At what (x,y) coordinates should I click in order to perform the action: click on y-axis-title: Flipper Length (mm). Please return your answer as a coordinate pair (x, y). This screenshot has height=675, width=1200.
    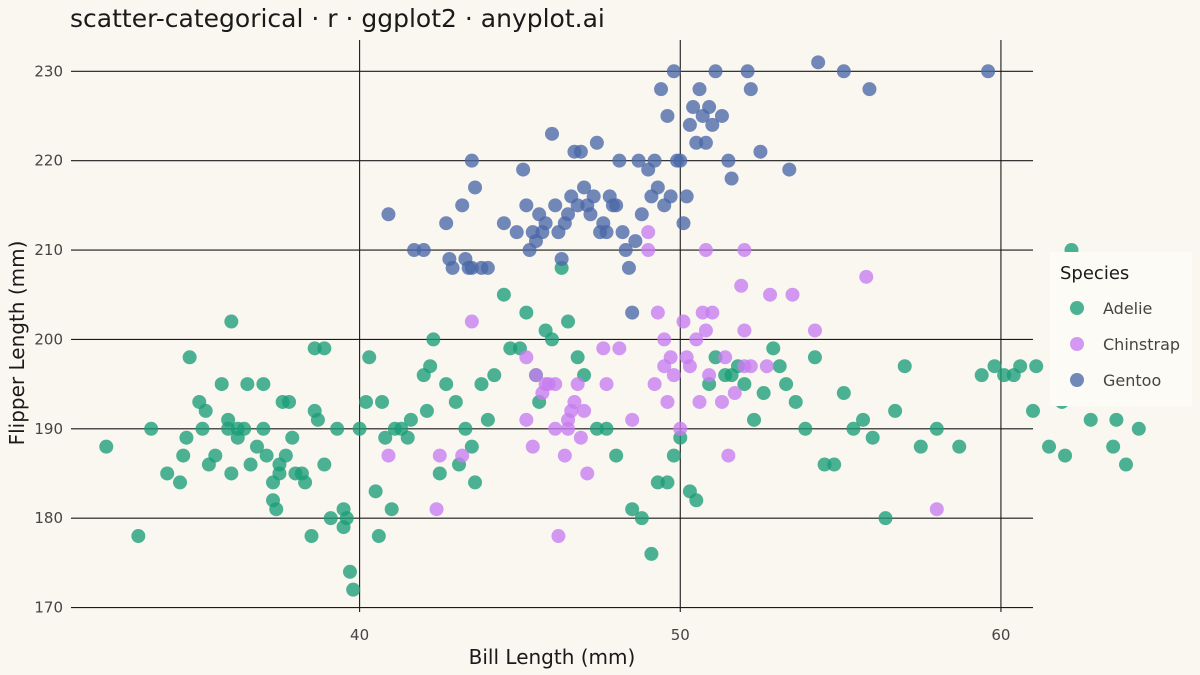
    Looking at the image, I should click on (17, 343).